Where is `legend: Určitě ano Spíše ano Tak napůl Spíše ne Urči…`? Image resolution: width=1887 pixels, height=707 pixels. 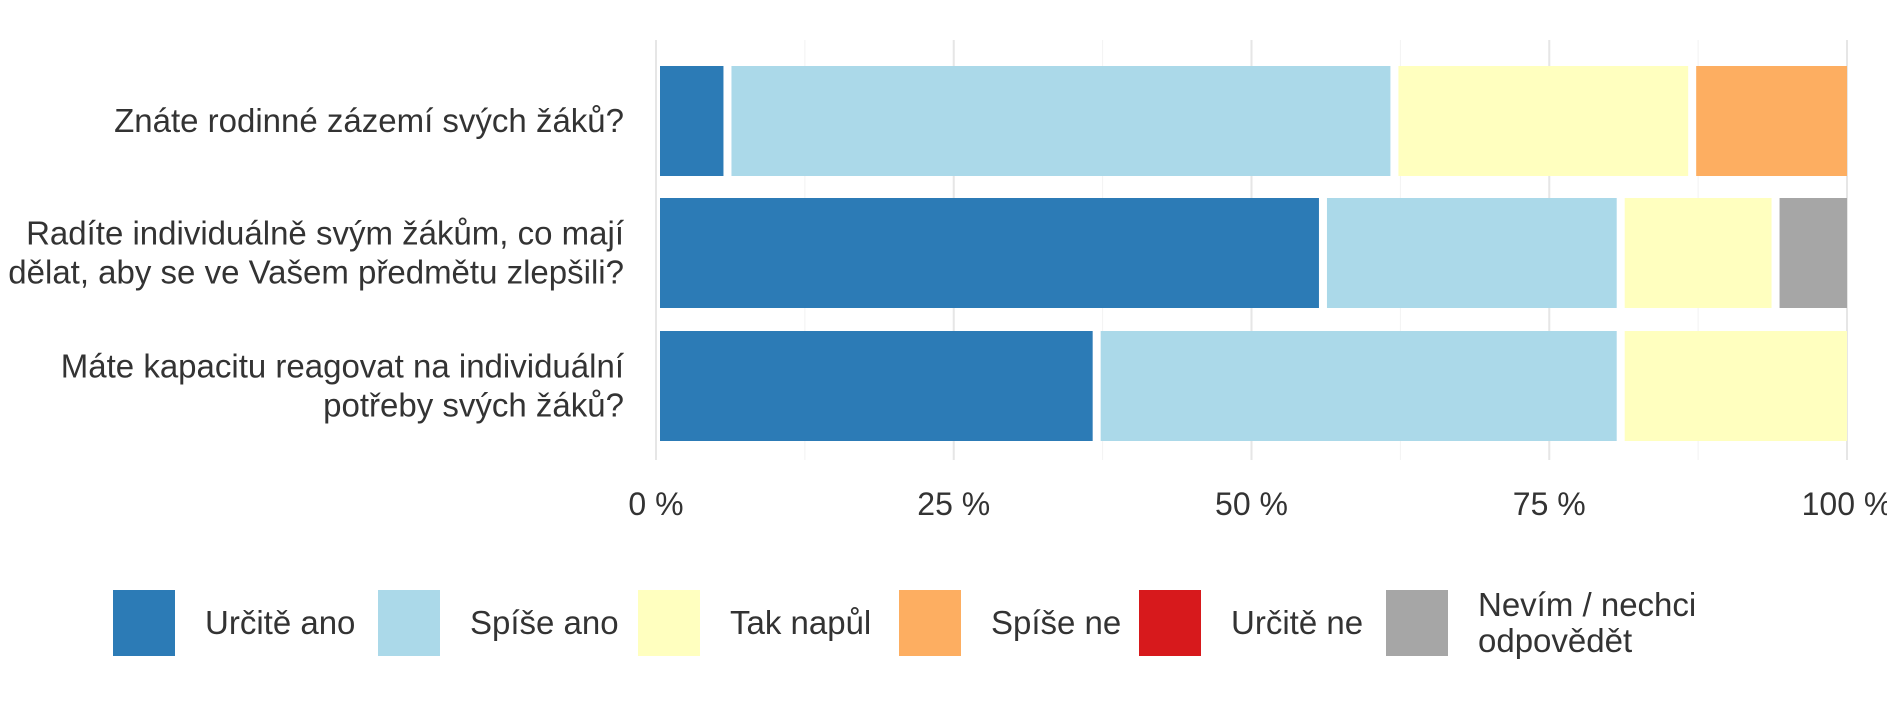
legend: Určitě ano Spíše ano Tak napůl Spíše ne Urči… is located at coordinates (943, 635).